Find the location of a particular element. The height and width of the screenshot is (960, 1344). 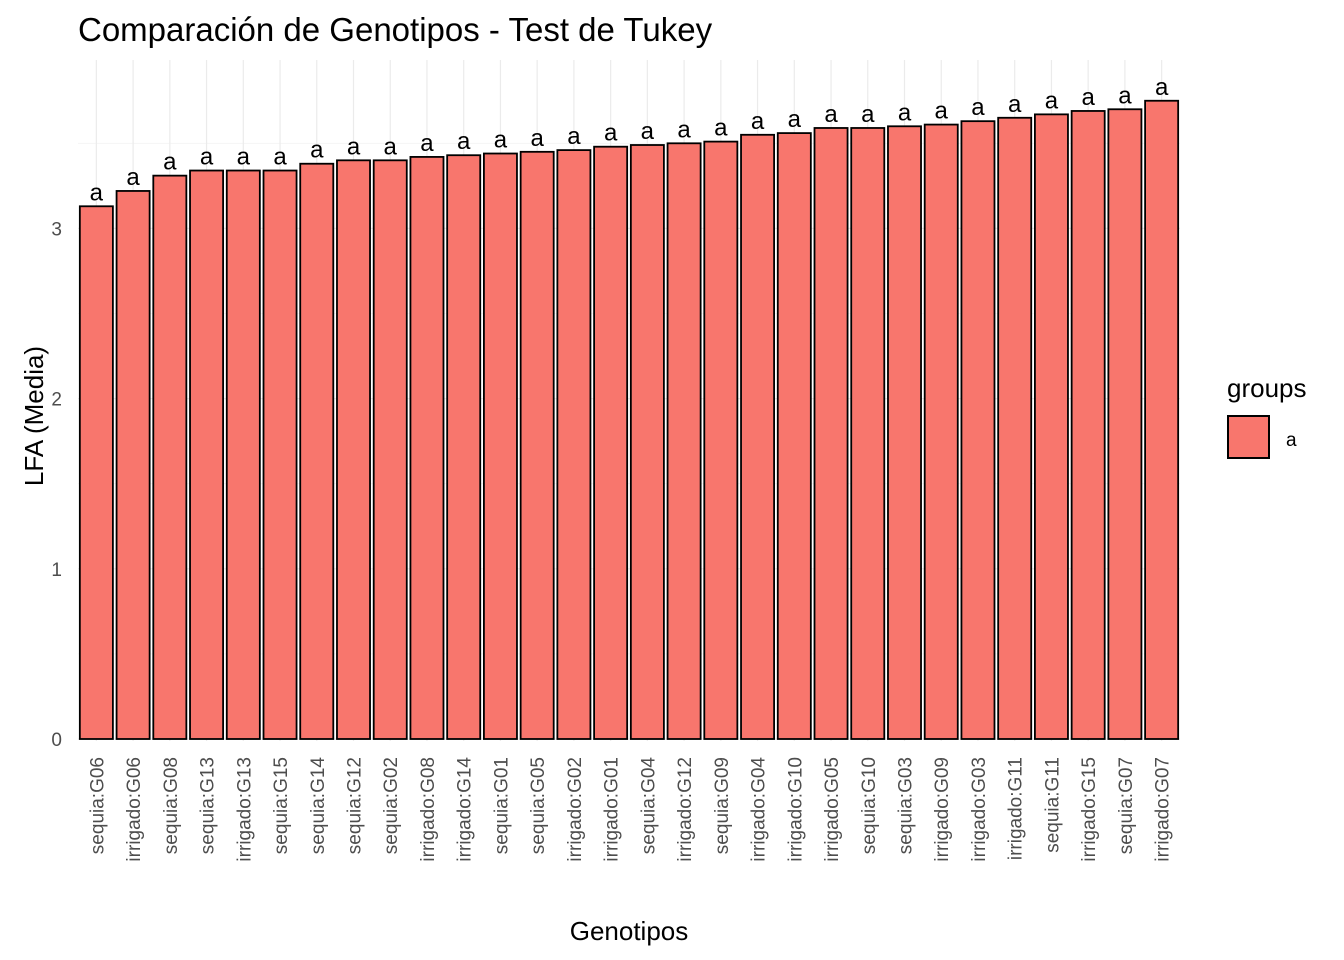

x-tick-label: irrigado:G06 is located at coordinates (134, 809).